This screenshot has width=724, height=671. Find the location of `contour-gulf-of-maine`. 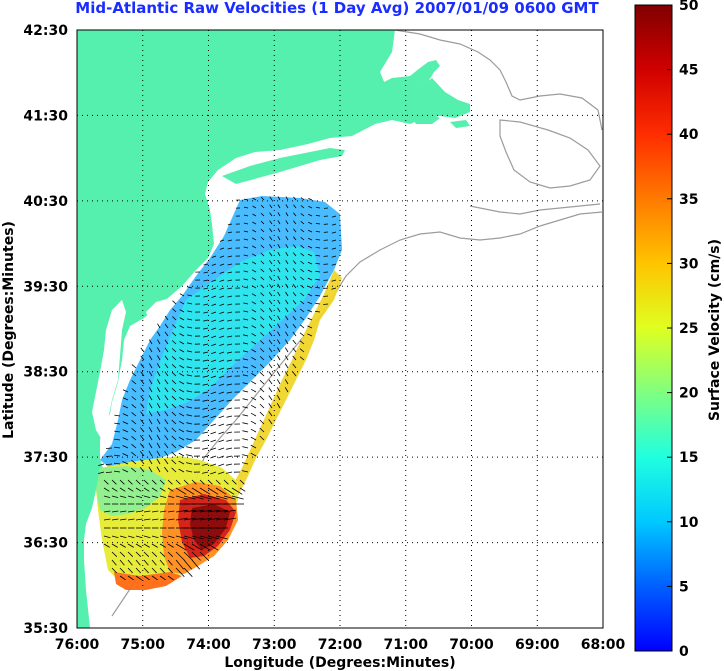

contour-gulf-of-maine is located at coordinates (498, 80).